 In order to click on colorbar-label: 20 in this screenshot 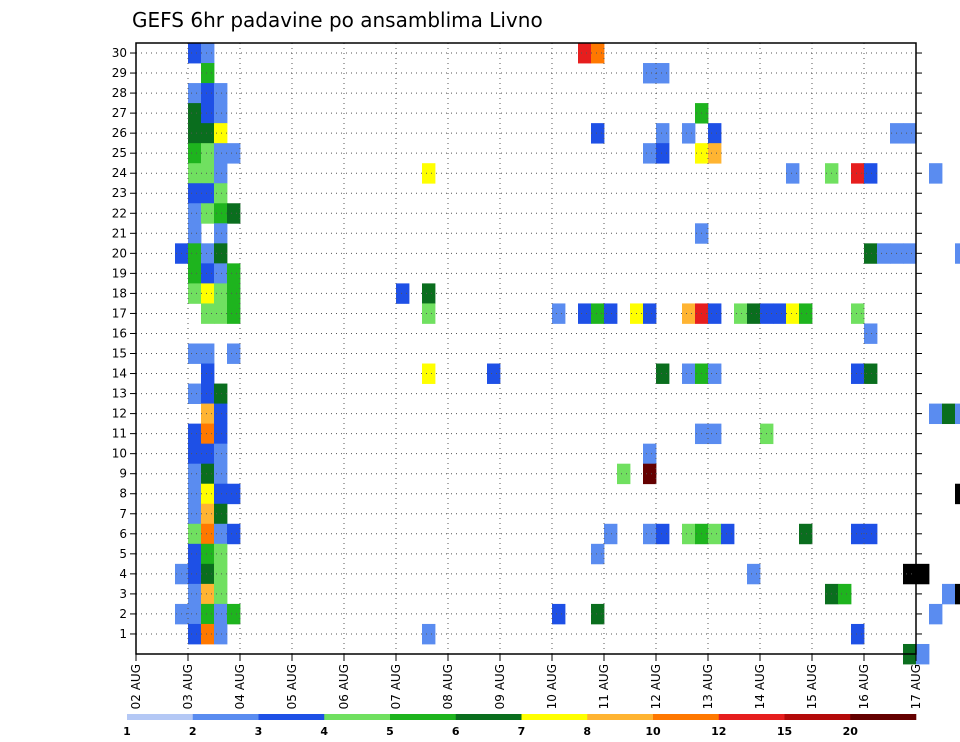, I will do `click(851, 731)`.